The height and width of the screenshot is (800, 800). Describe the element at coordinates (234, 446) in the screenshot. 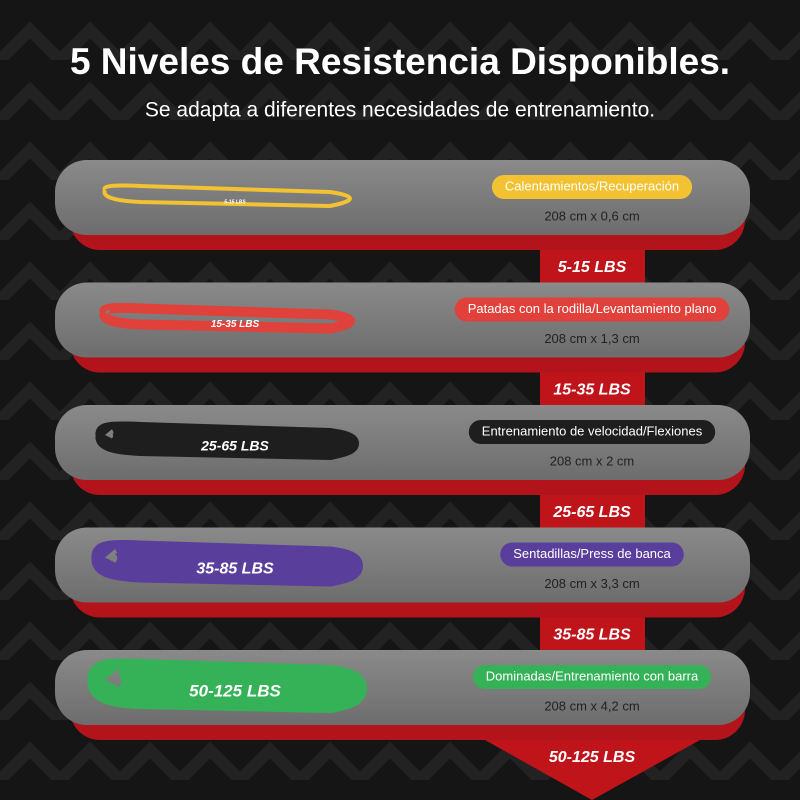

I see `band-label: 25-65 LBS` at that location.